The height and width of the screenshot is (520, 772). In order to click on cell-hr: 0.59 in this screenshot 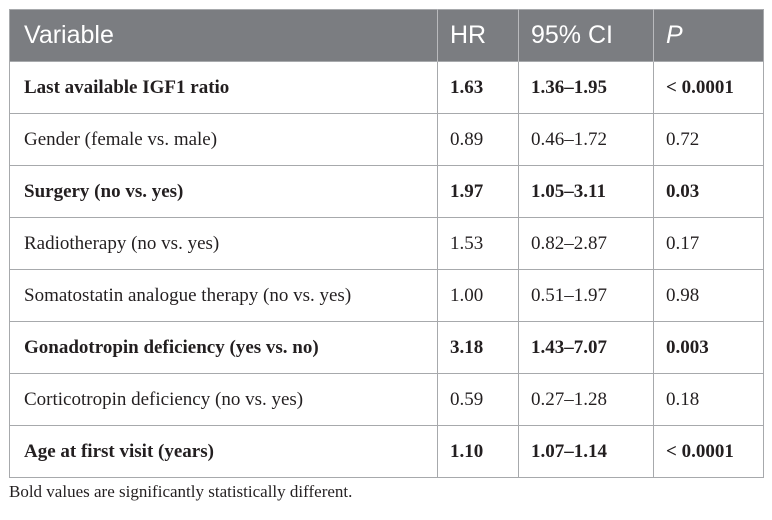, I will do `click(478, 399)`.